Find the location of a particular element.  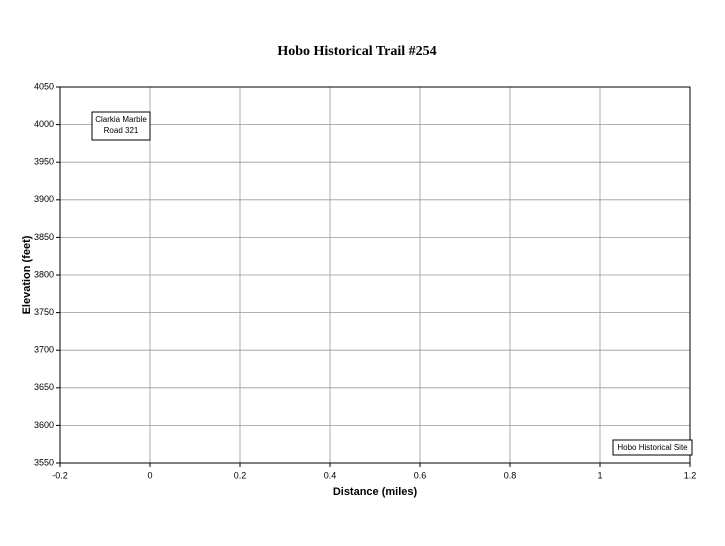

x-tick-label: 0.6 is located at coordinates (420, 475).